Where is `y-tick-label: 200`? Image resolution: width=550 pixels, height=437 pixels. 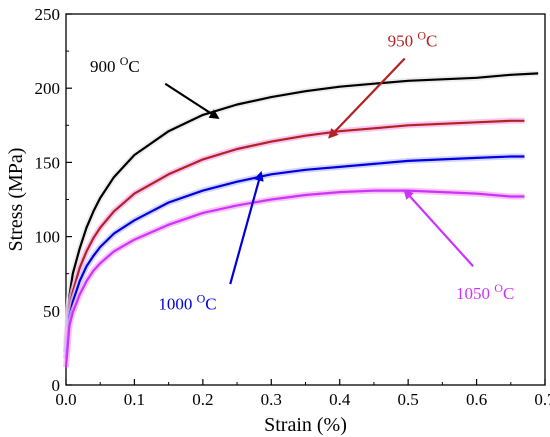 y-tick-label: 200 is located at coordinates (48, 88).